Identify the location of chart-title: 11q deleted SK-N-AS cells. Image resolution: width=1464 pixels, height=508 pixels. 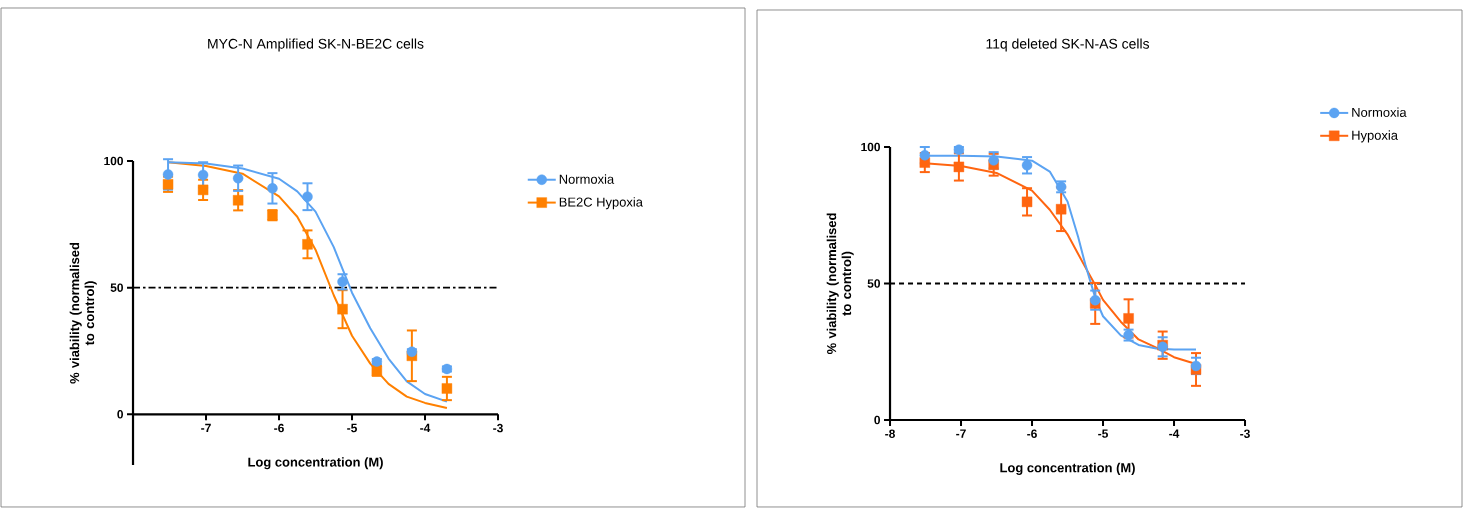
(1068, 45).